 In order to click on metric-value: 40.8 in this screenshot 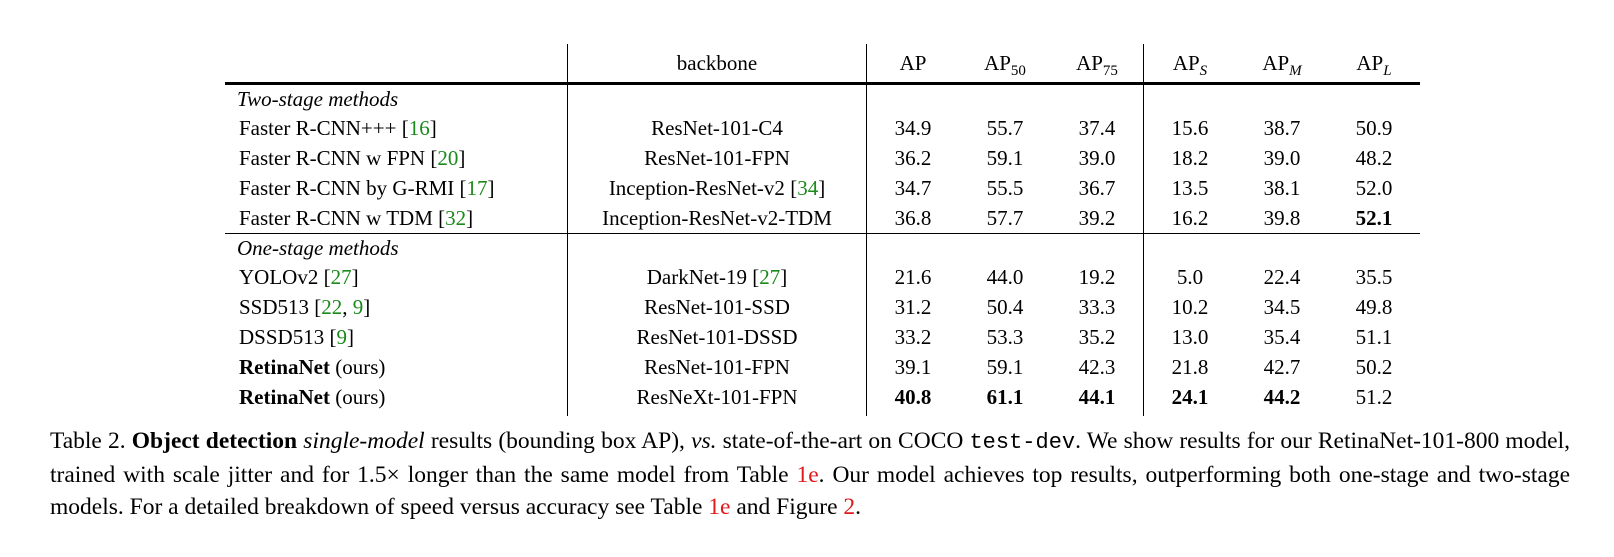, I will do `click(912, 399)`.